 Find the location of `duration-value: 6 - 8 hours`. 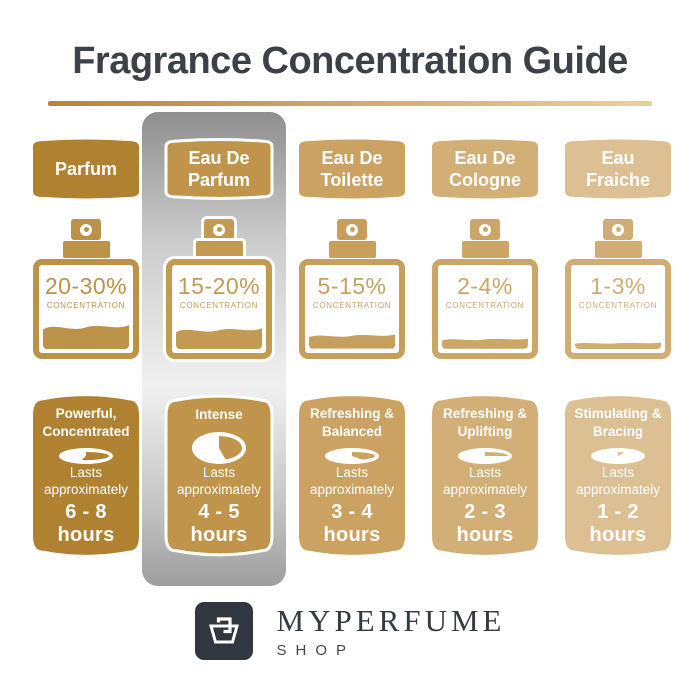

duration-value: 6 - 8 hours is located at coordinates (86, 523).